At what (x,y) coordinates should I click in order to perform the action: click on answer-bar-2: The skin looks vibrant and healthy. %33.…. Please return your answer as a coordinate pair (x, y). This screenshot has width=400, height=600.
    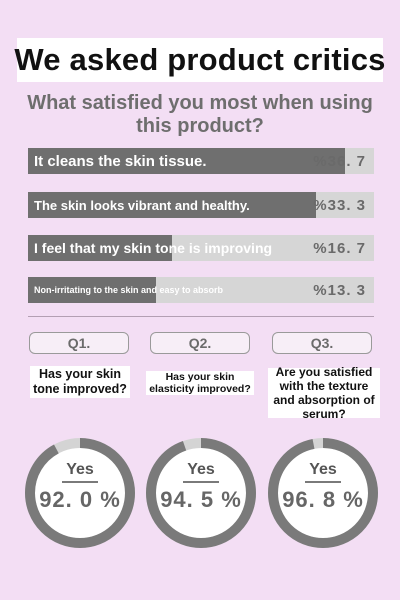
    Looking at the image, I should click on (201, 205).